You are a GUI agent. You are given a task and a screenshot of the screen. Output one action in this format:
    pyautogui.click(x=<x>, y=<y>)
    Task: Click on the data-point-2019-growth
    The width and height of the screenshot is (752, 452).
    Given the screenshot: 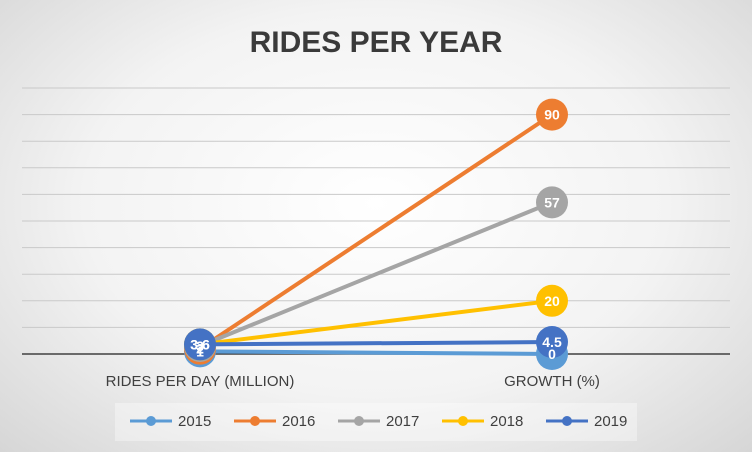 What is the action you would take?
    pyautogui.click(x=552, y=342)
    